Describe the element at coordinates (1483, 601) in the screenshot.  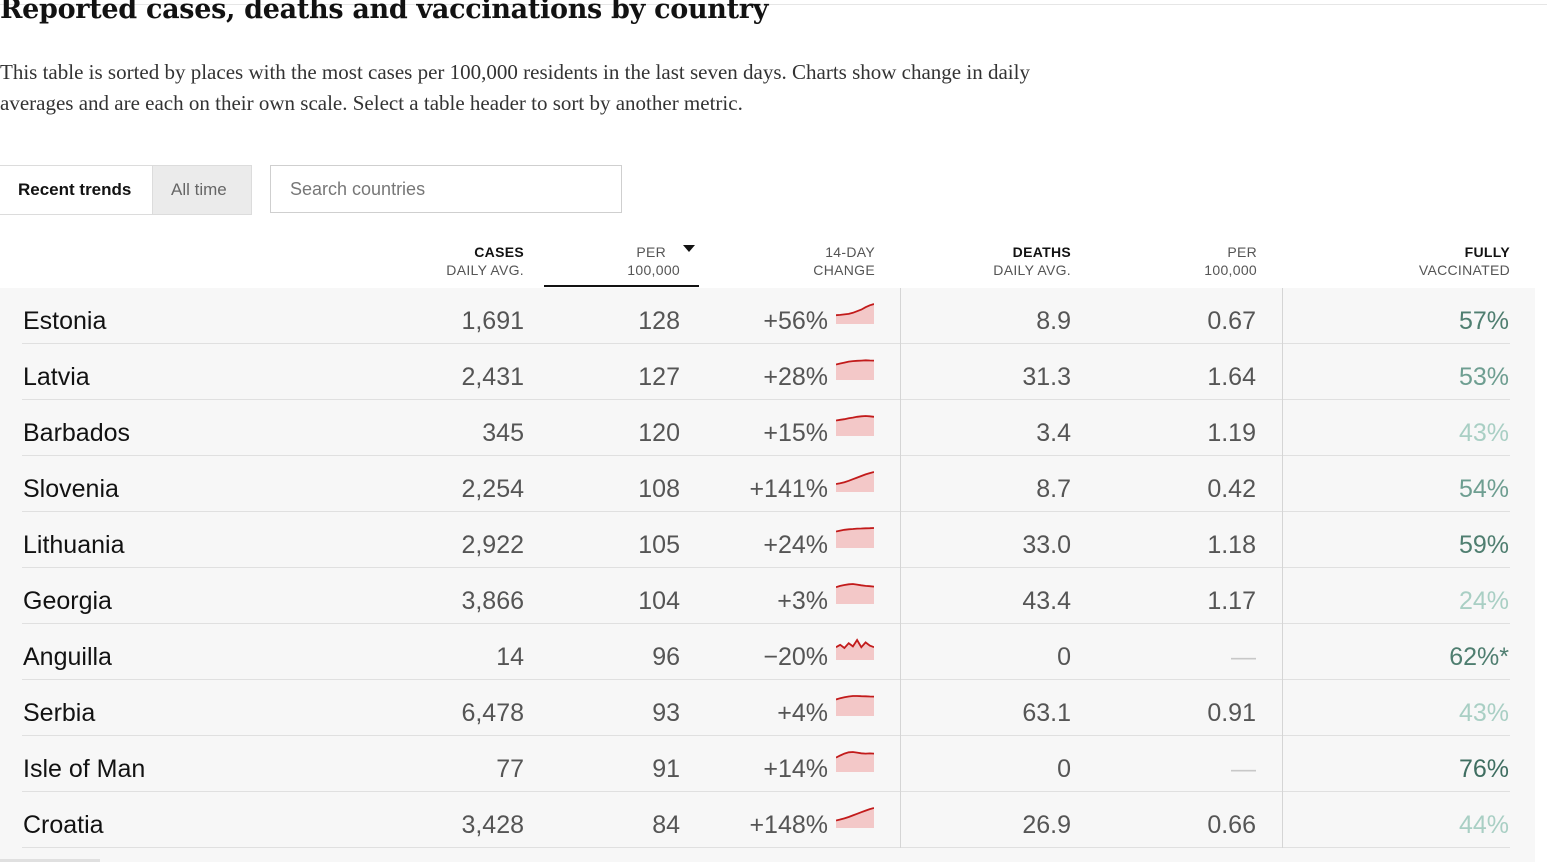
I see `fully-vaccinated: 24%` at that location.